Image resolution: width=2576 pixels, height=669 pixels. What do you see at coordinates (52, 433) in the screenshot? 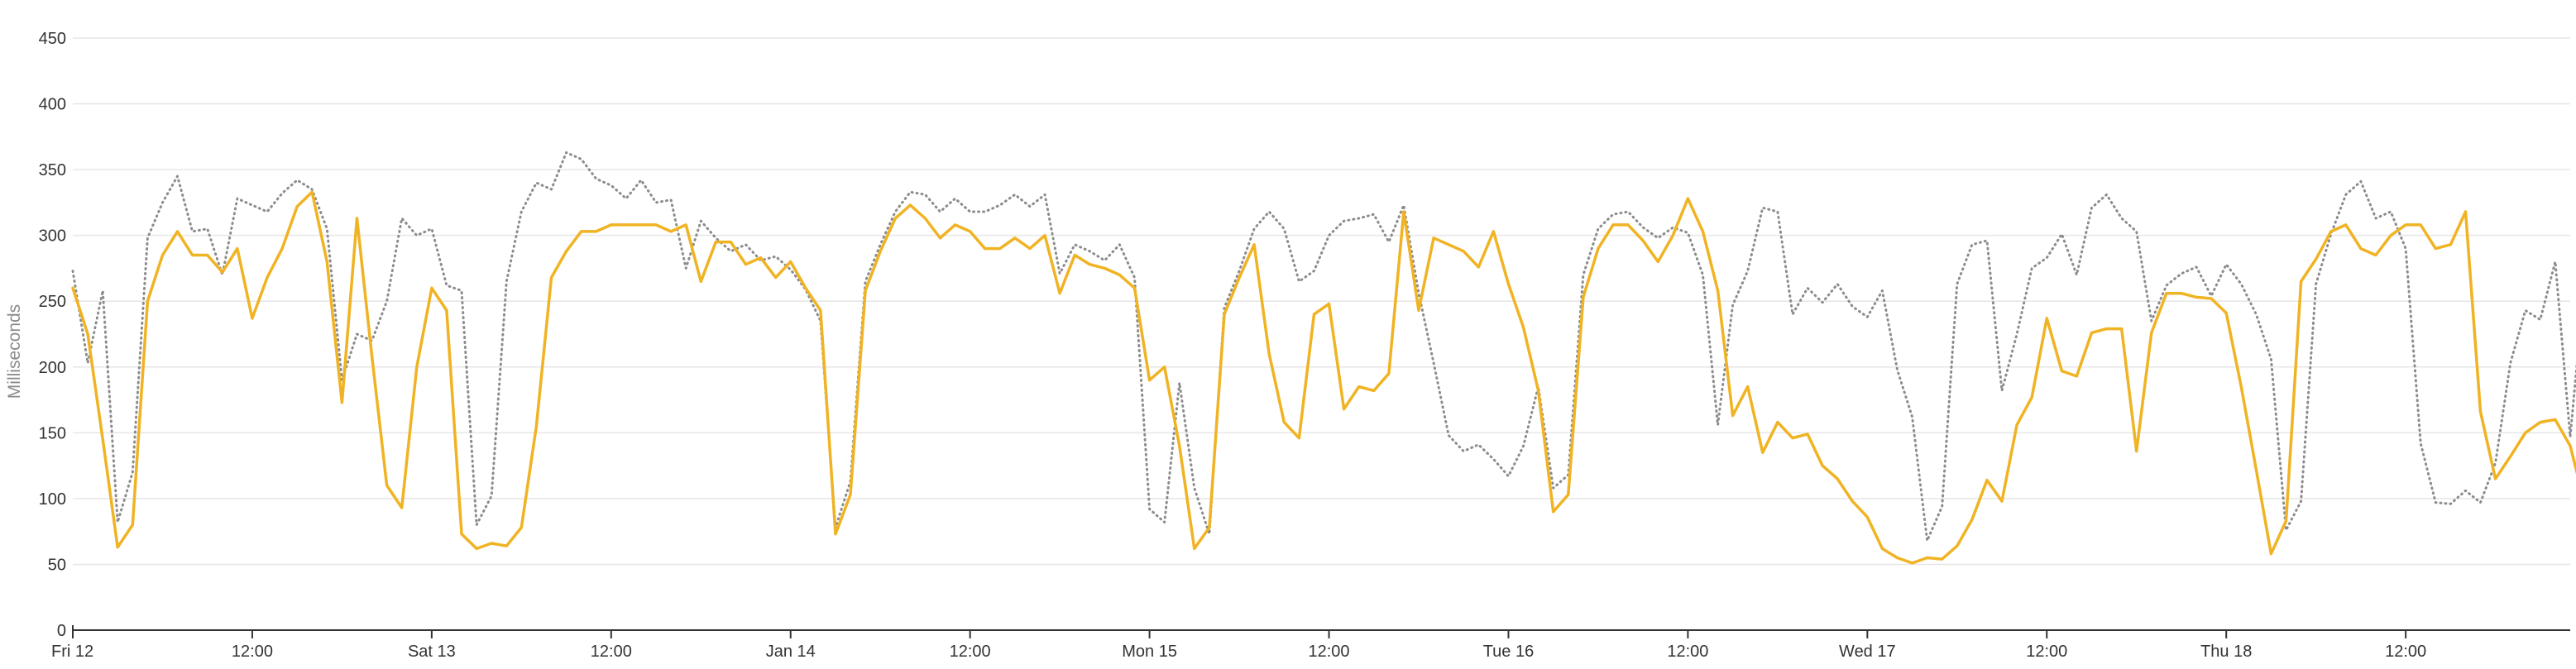
I see `y-tick-label: 150` at bounding box center [52, 433].